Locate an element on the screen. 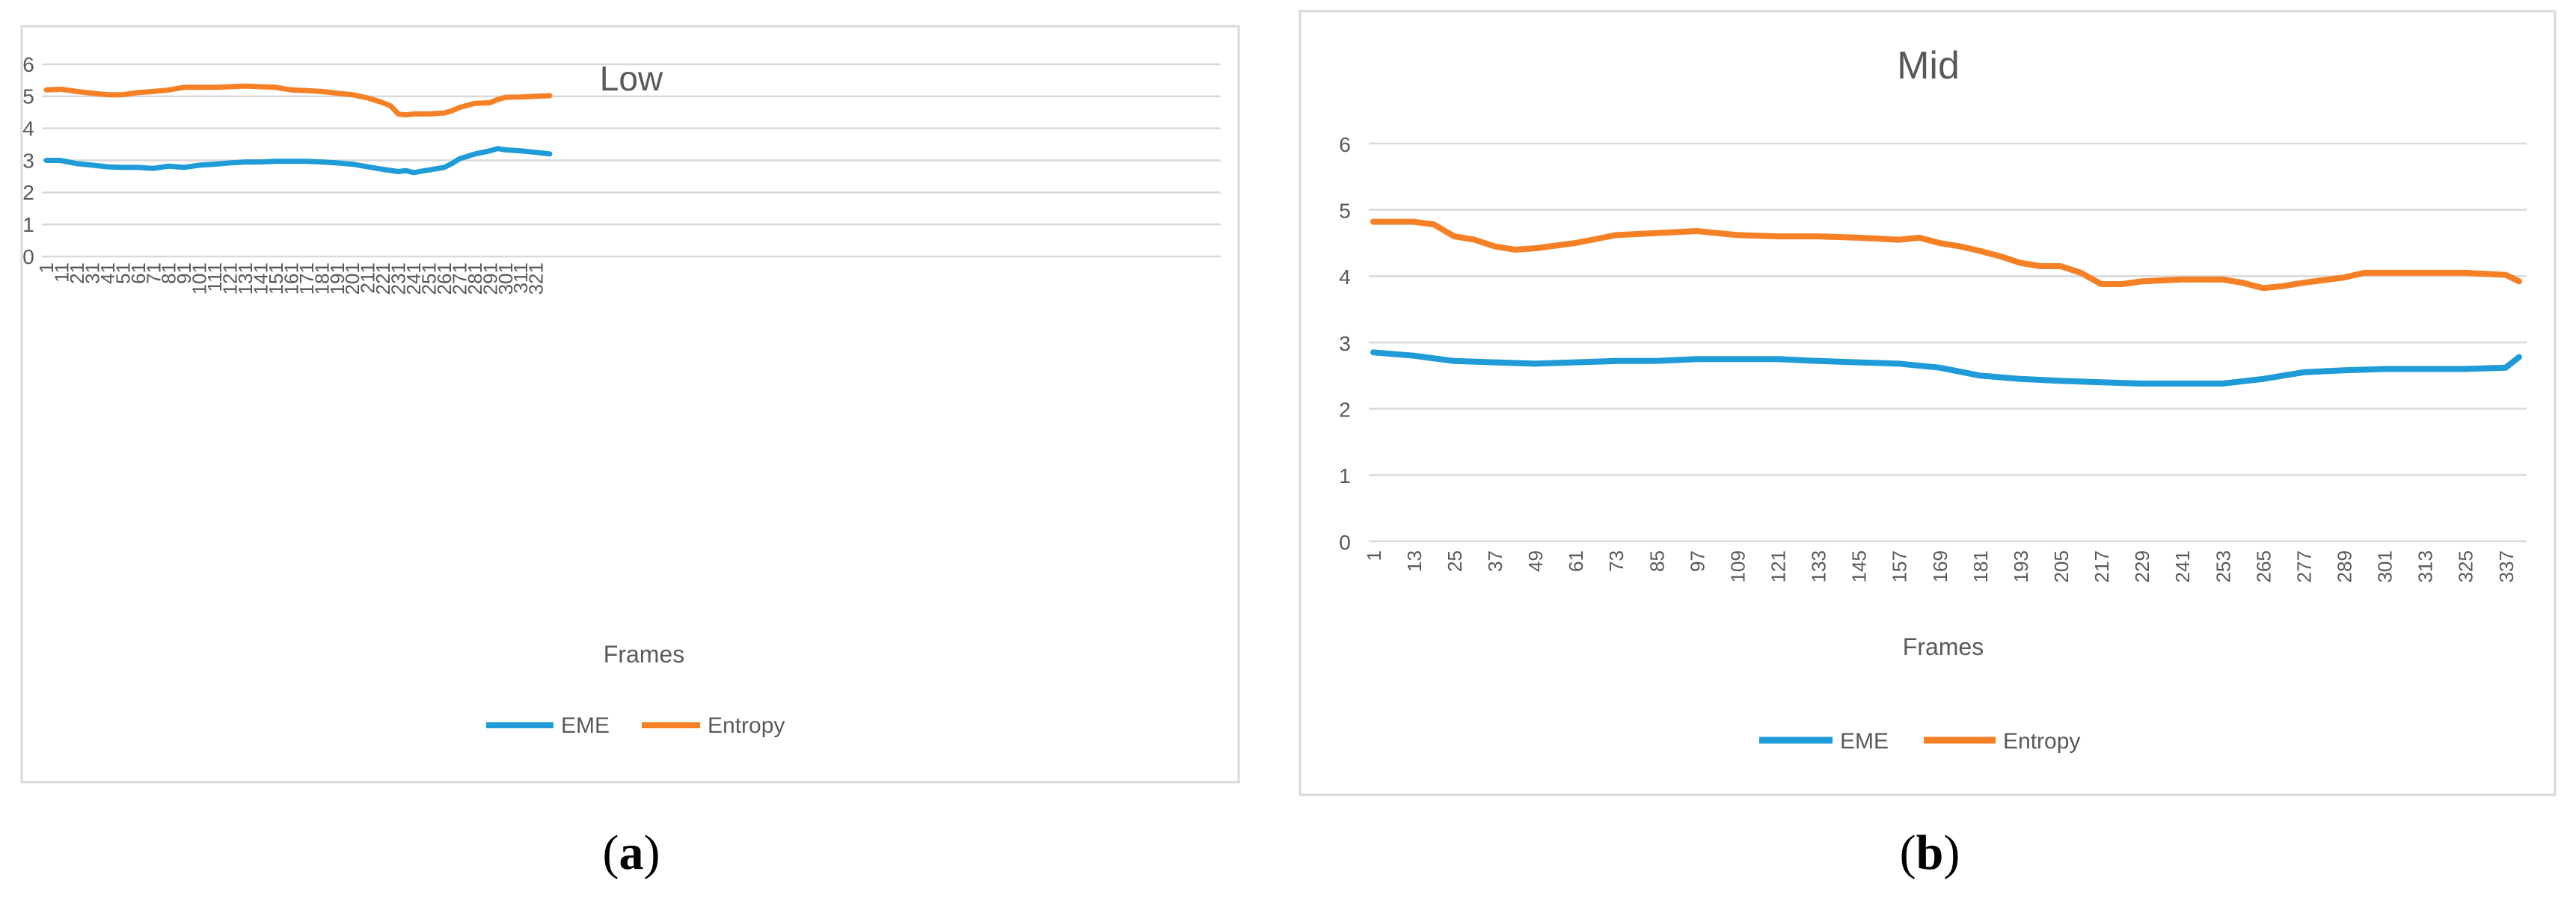 Image resolution: width=2576 pixels, height=898 pixels. caption-letter: b is located at coordinates (1930, 853).